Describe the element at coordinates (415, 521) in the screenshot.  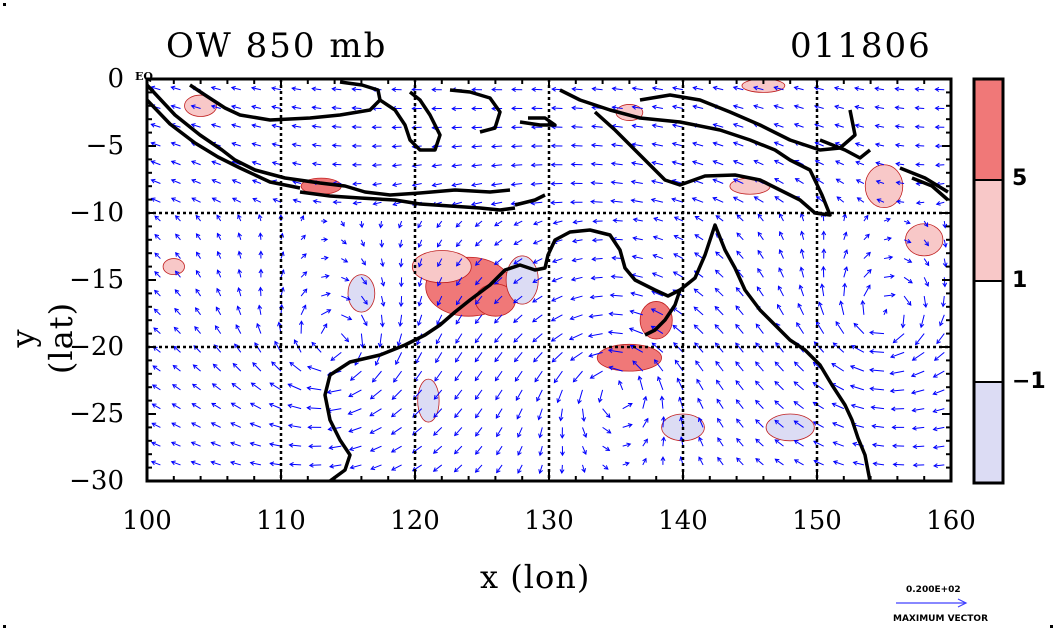
I see `x-tick-label: 120` at that location.